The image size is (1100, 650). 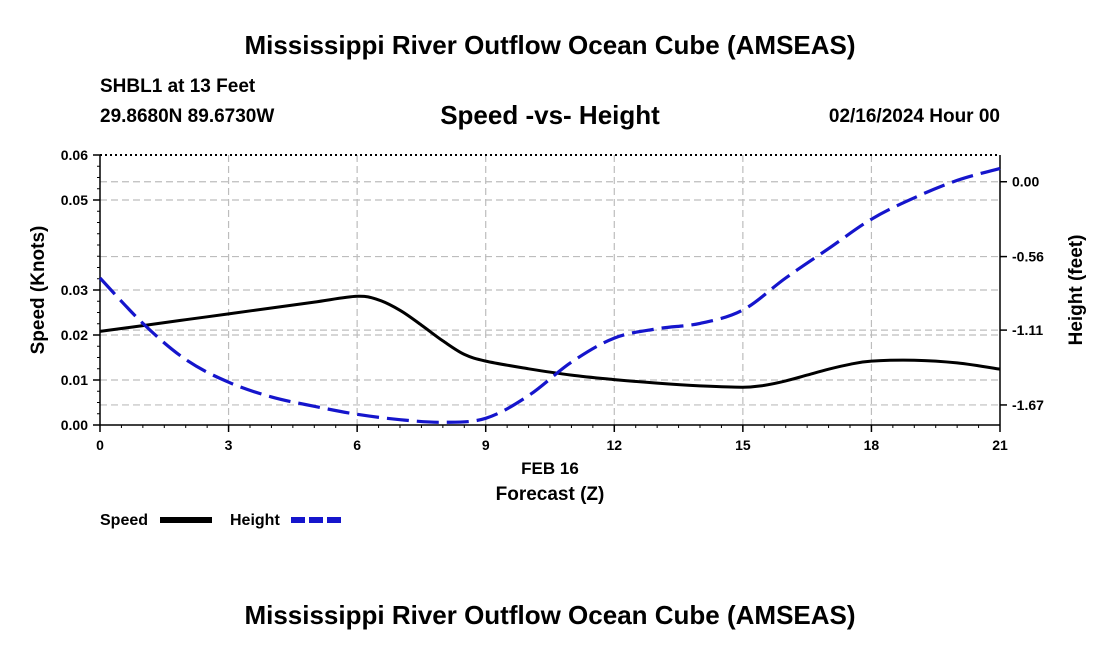 I want to click on y-tick-label: 0.02, so click(x=74, y=335).